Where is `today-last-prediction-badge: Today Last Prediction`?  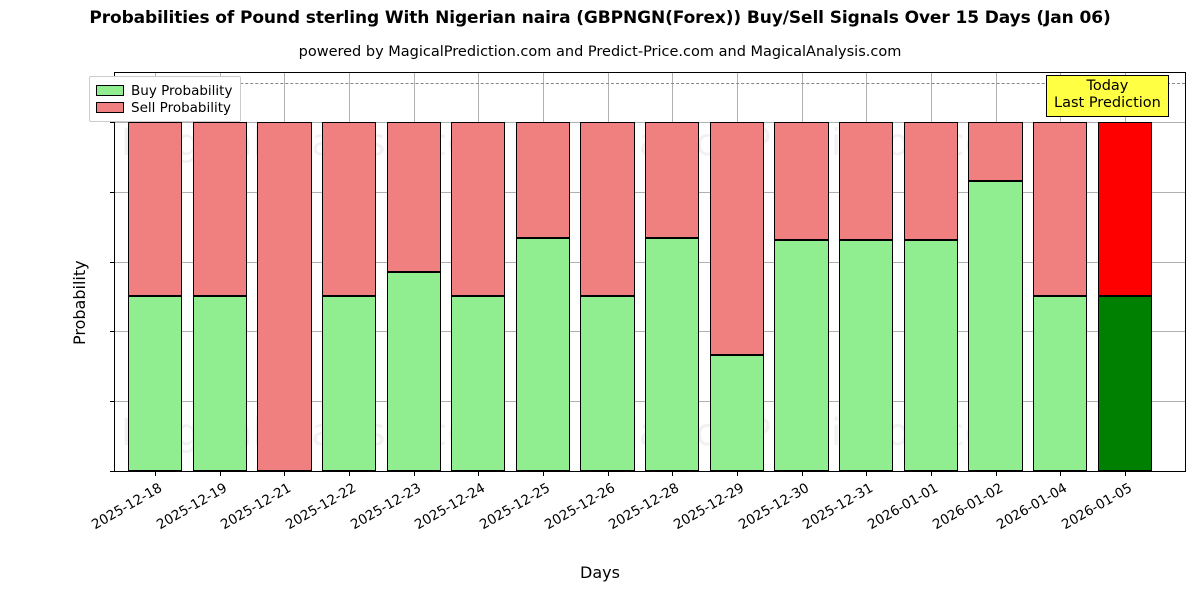 today-last-prediction-badge: Today Last Prediction is located at coordinates (1107, 96).